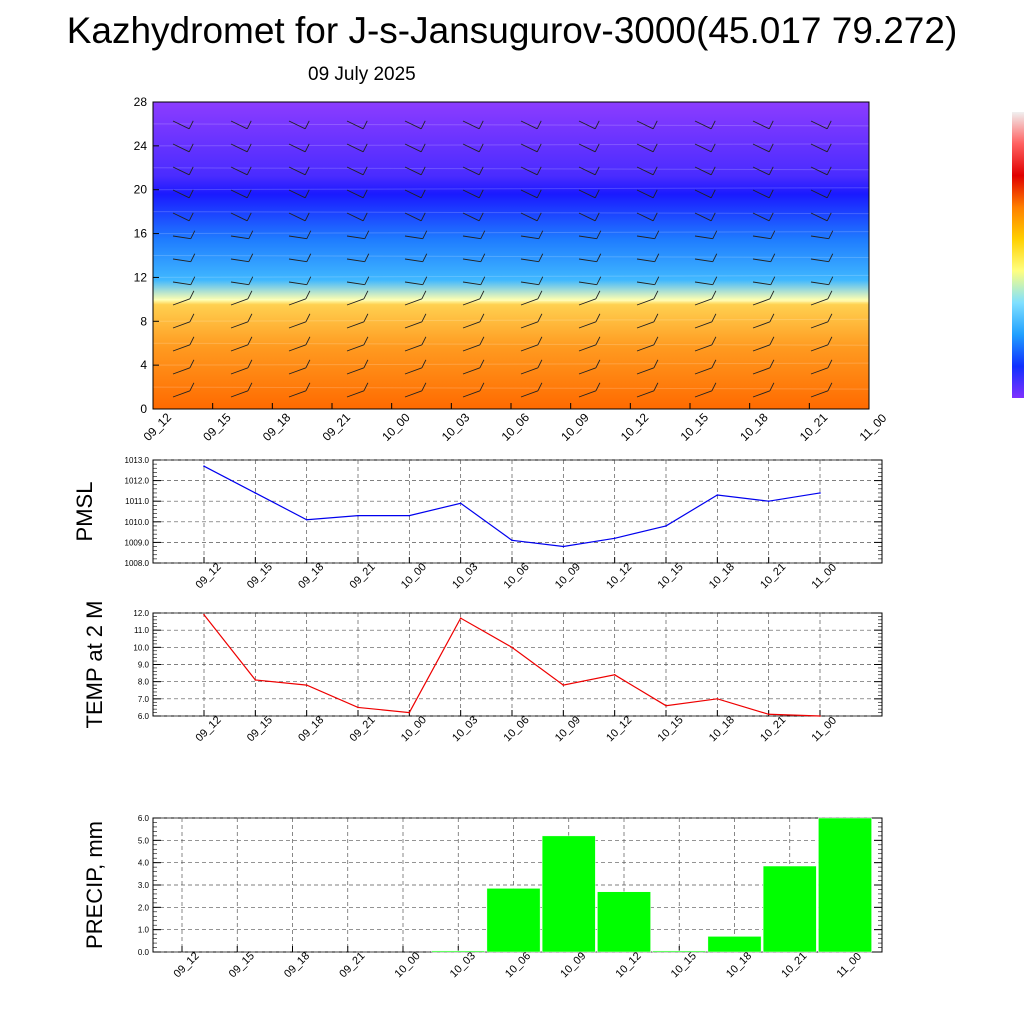 Image resolution: width=1024 pixels, height=1024 pixels. I want to click on x-tick-label: 11_00, so click(850, 966).